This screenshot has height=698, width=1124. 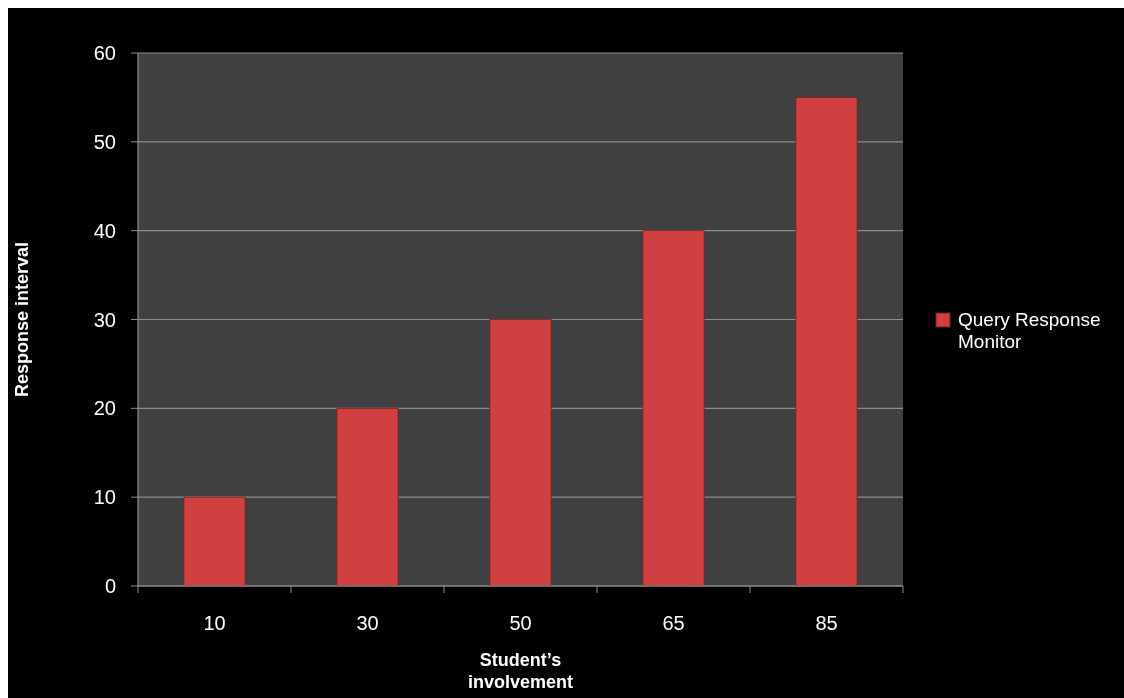 I want to click on y-tick-label: 10, so click(x=104, y=497).